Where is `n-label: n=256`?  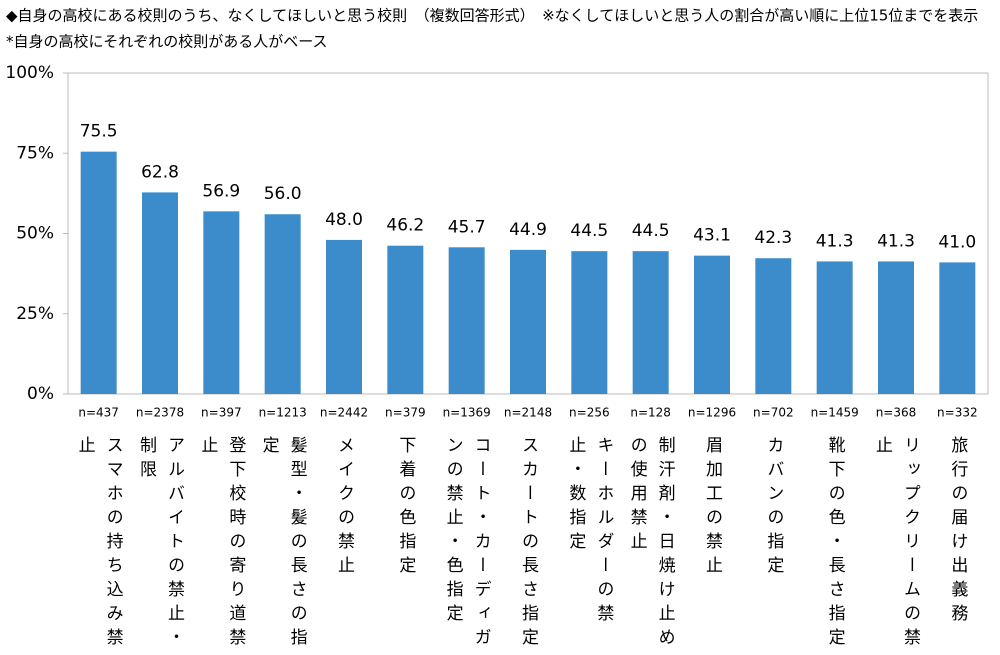
n-label: n=256 is located at coordinates (589, 413).